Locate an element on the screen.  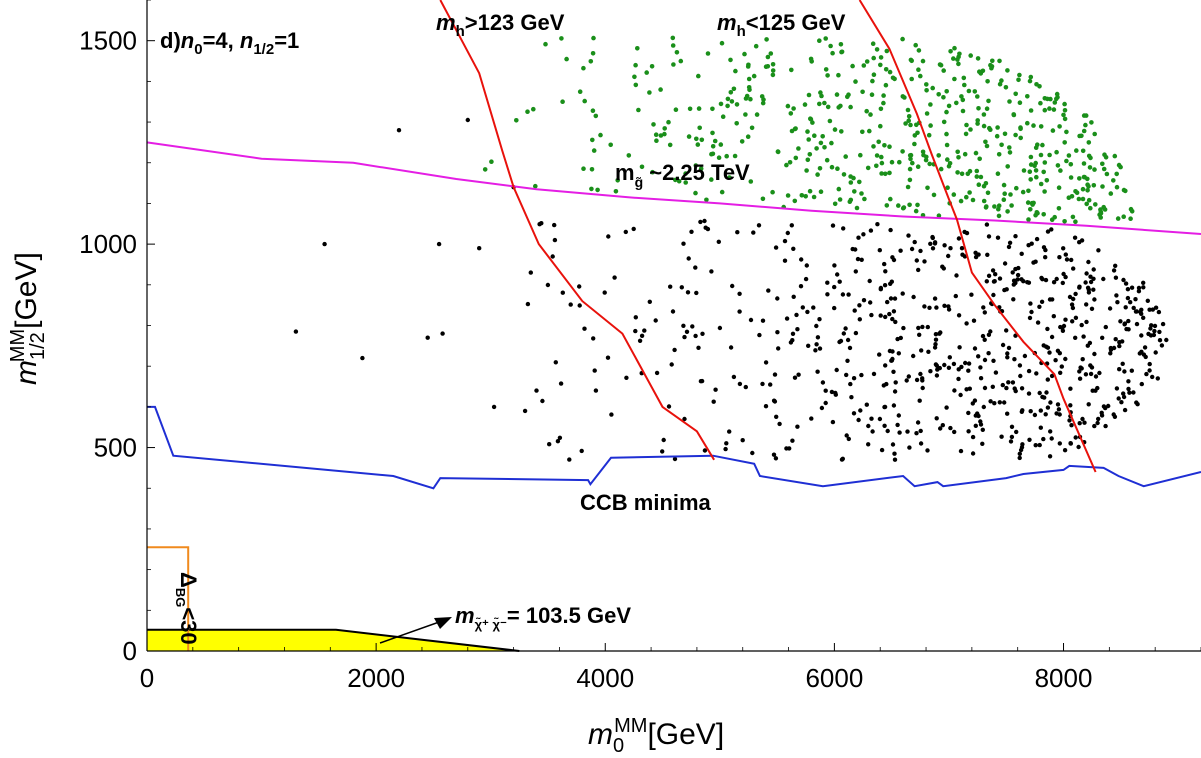
x-axis-label: m0MM[GeV] is located at coordinates (656, 736).